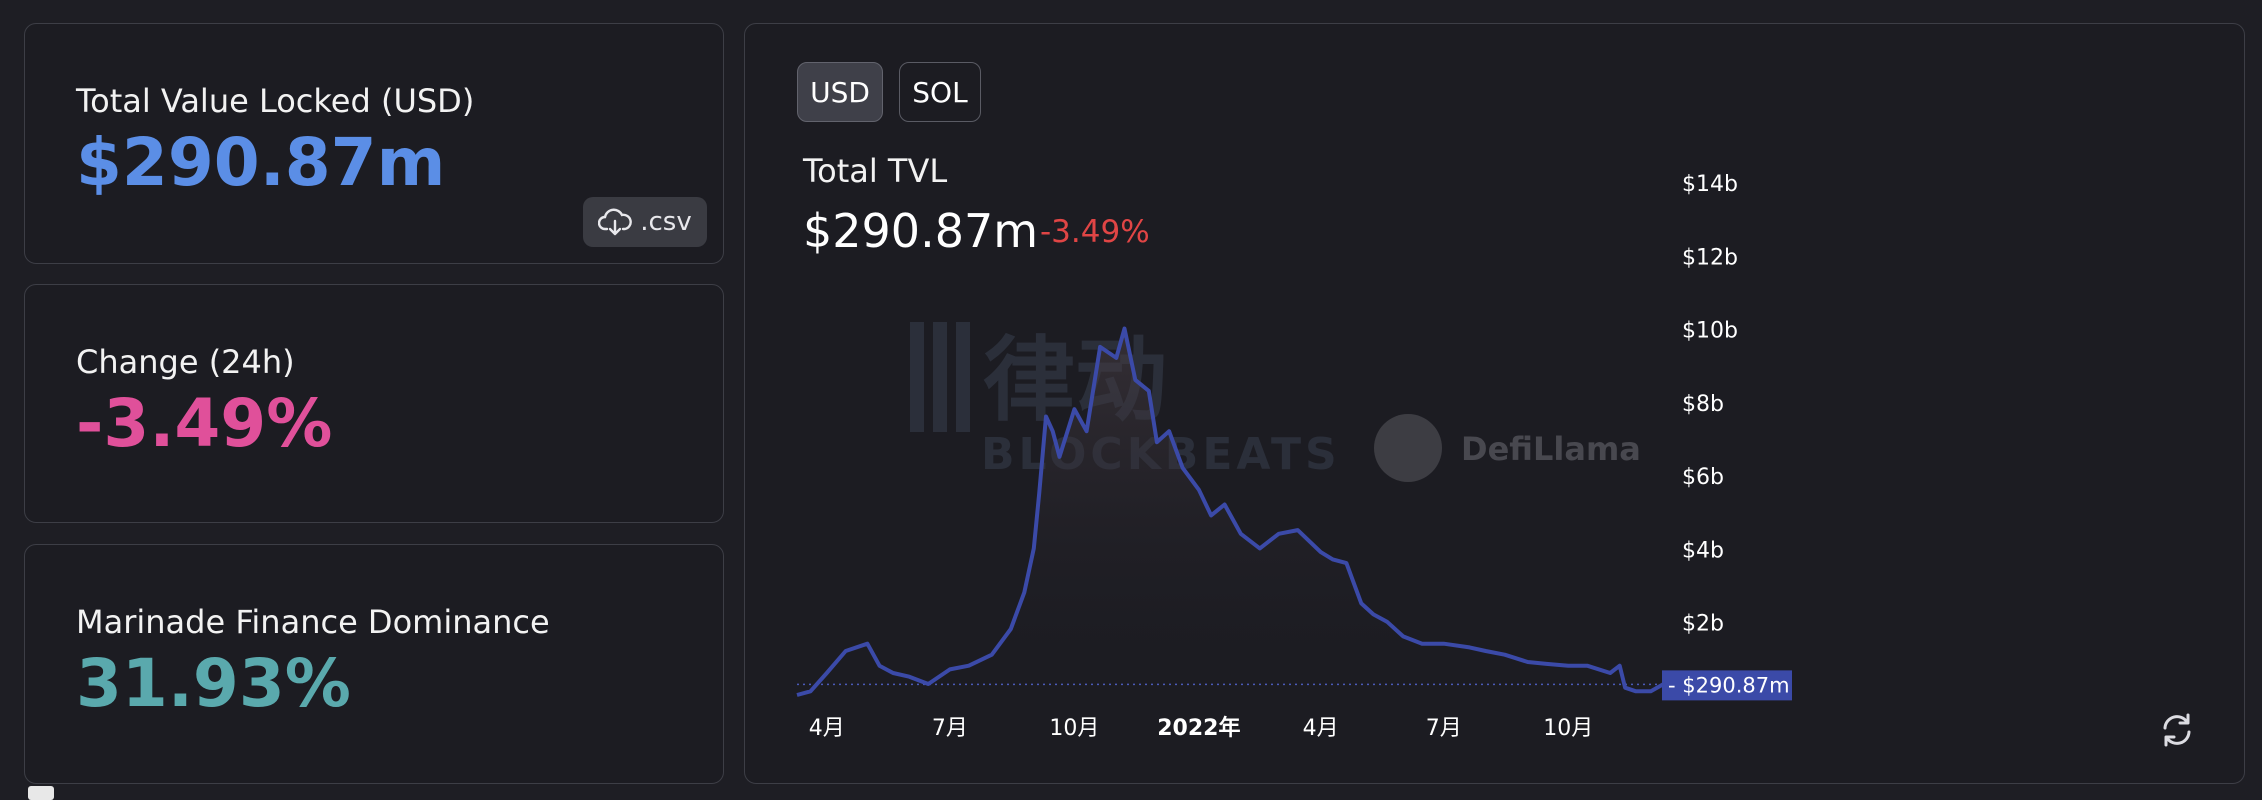 The height and width of the screenshot is (800, 2262). What do you see at coordinates (875, 171) in the screenshot?
I see `chart-title: Total TVL` at bounding box center [875, 171].